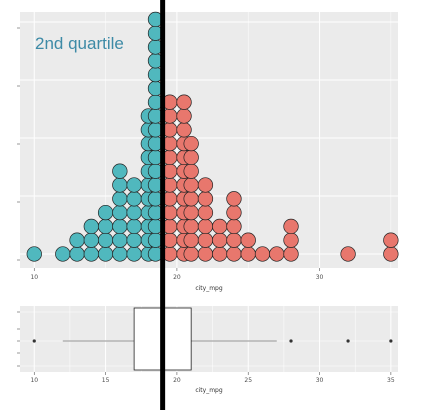 The image size is (425, 410). What do you see at coordinates (391, 380) in the screenshot?
I see `boxplot-x-tick-label: 35` at bounding box center [391, 380].